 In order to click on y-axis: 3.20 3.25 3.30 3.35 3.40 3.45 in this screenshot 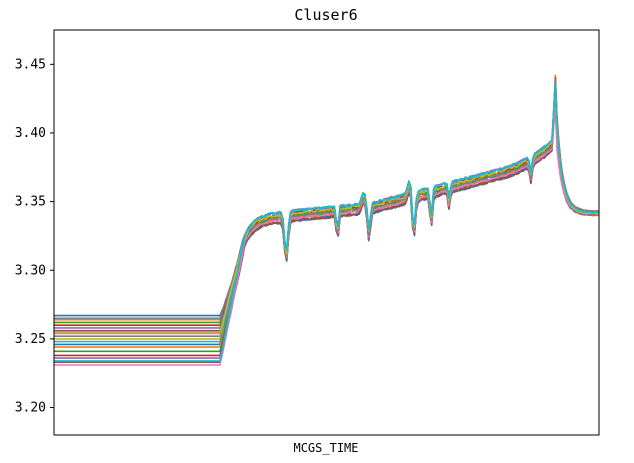, I will do `click(34, 236)`.